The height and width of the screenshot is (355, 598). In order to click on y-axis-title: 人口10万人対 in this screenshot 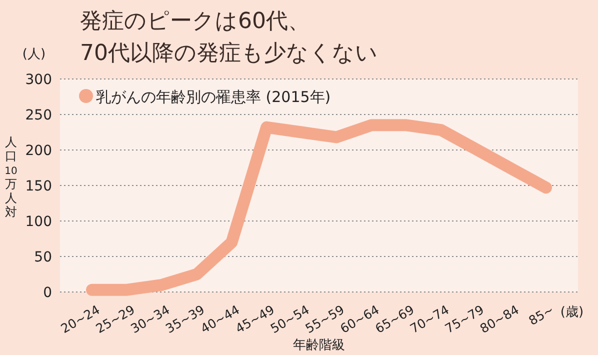, I will do `click(11, 177)`.